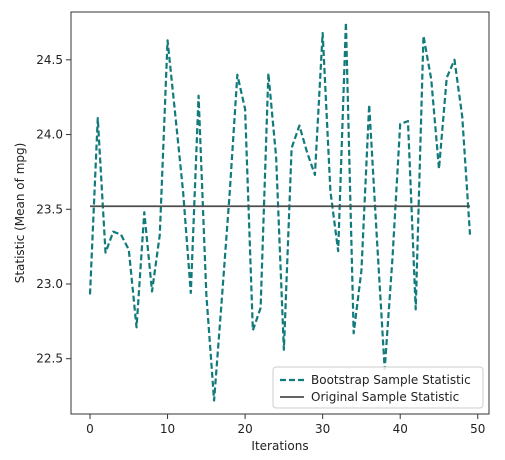 The height and width of the screenshot is (460, 505). Describe the element at coordinates (391, 380) in the screenshot. I see `legend-label-bootstrap: Bootstrap Sample Statistic` at that location.